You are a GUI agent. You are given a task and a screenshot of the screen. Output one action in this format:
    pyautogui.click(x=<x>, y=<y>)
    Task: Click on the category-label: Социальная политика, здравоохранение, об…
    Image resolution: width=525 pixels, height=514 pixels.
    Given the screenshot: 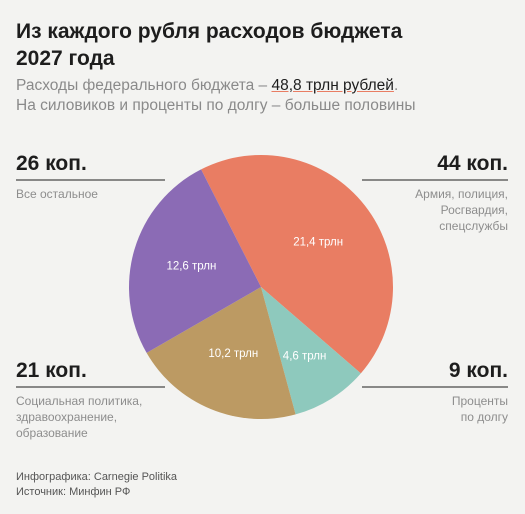 What is the action you would take?
    pyautogui.click(x=79, y=417)
    